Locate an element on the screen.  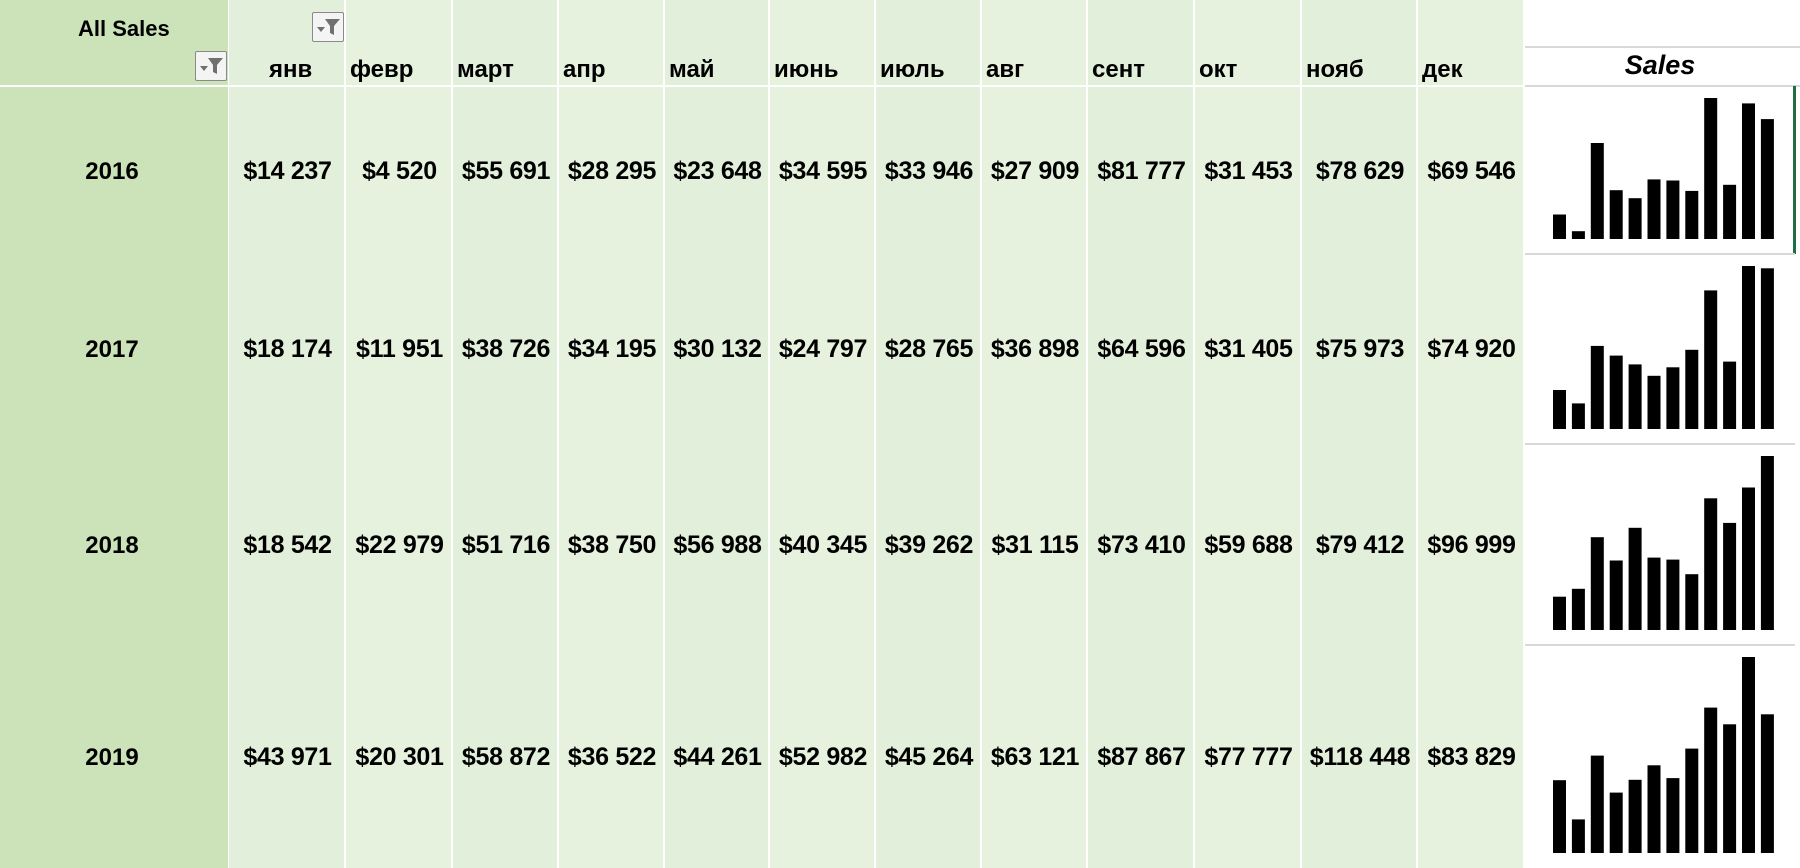
value-cell: $55 691 is located at coordinates (506, 171).